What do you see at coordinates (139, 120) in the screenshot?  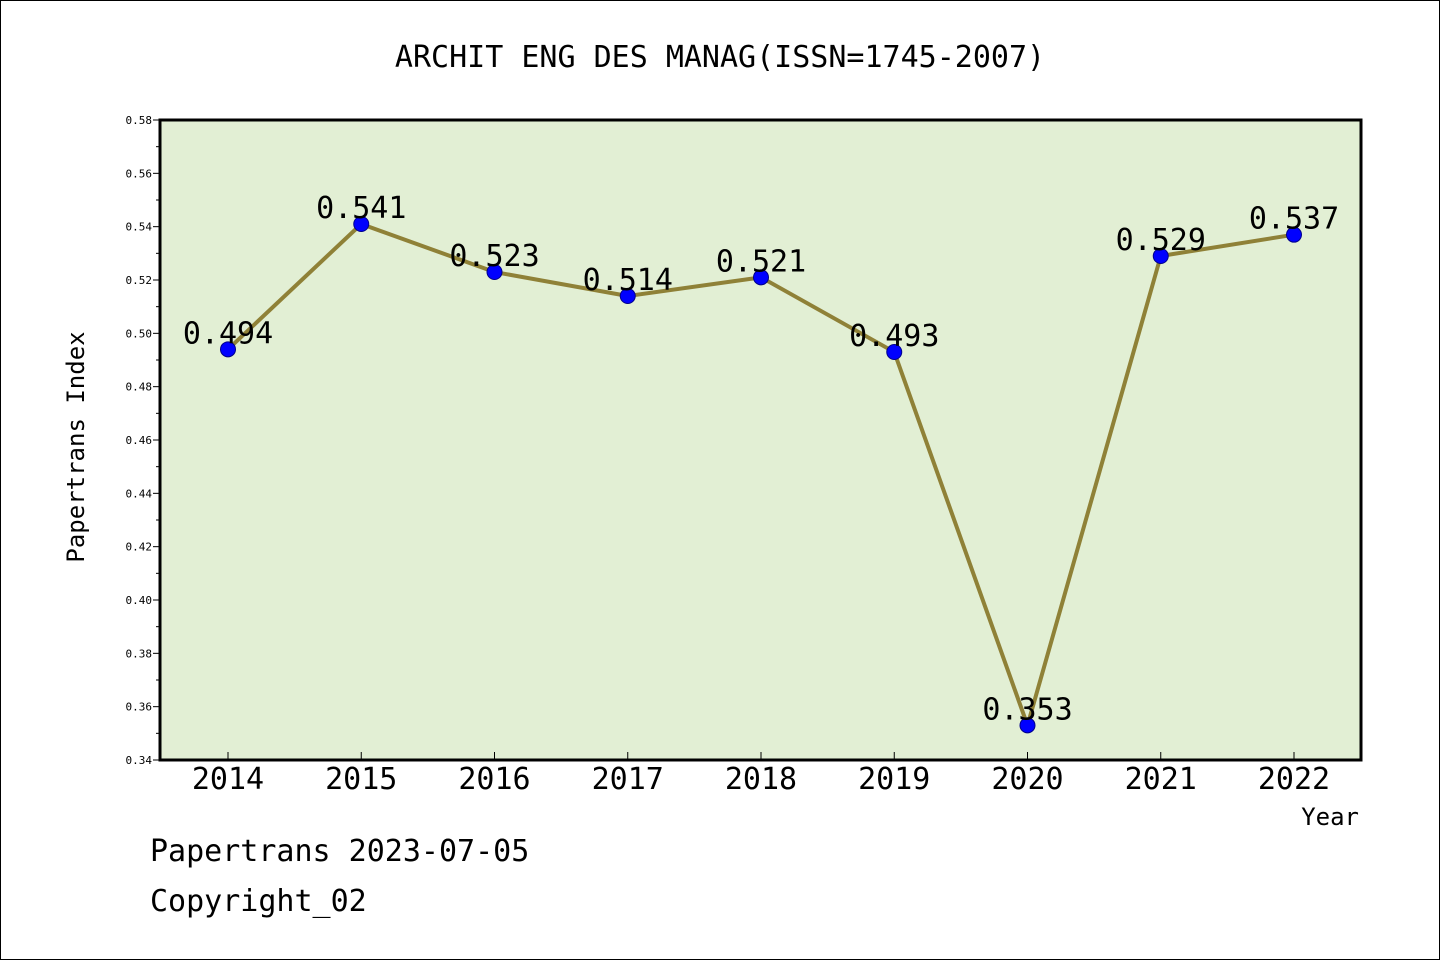 I see `y-tick-label: 0.58` at bounding box center [139, 120].